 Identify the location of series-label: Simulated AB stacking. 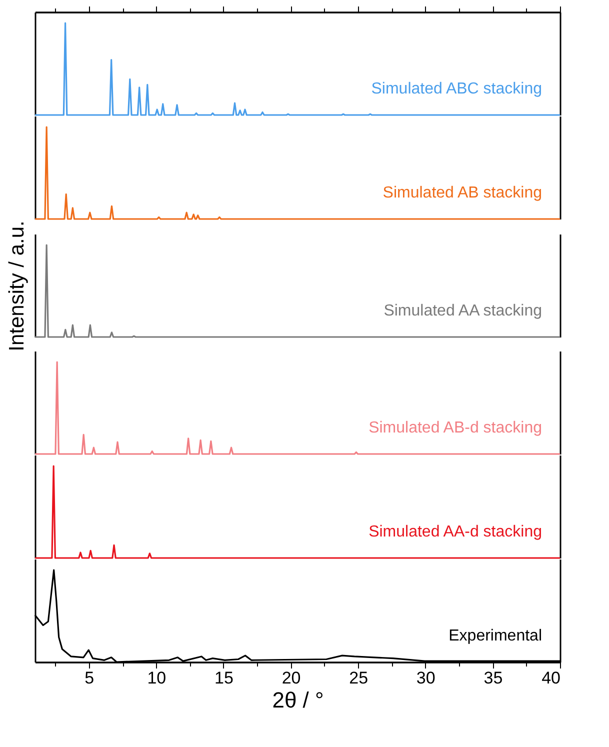
(462, 193).